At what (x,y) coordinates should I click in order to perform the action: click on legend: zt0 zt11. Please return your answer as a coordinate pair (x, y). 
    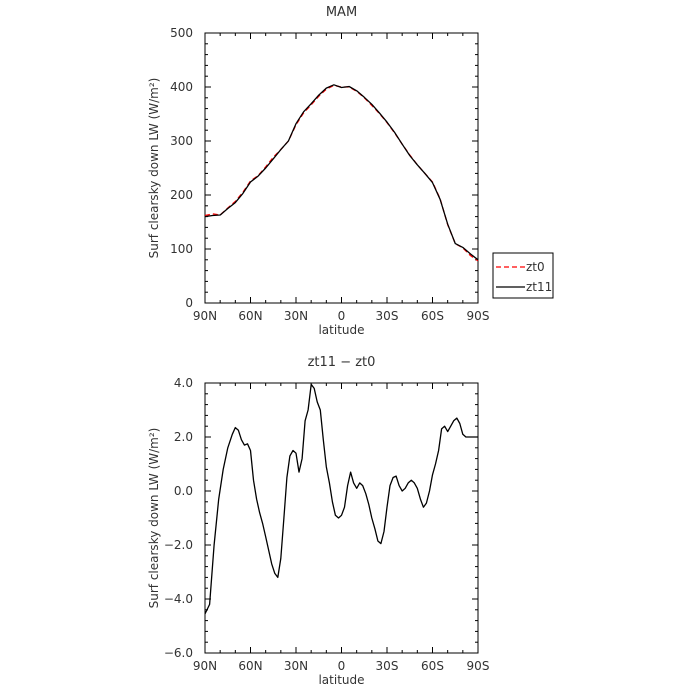
    Looking at the image, I should click on (523, 275).